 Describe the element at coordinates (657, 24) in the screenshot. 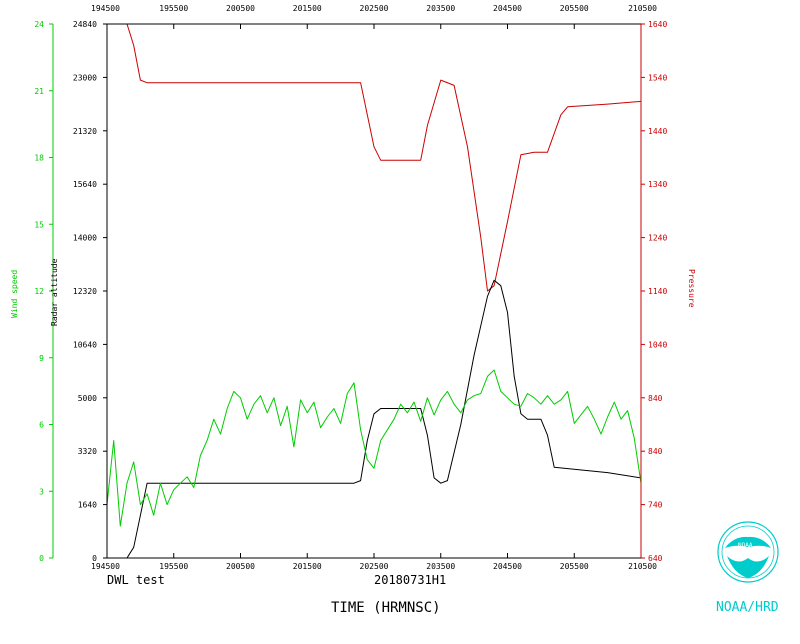

I see `pressure-axis-tick-label: 1640` at that location.